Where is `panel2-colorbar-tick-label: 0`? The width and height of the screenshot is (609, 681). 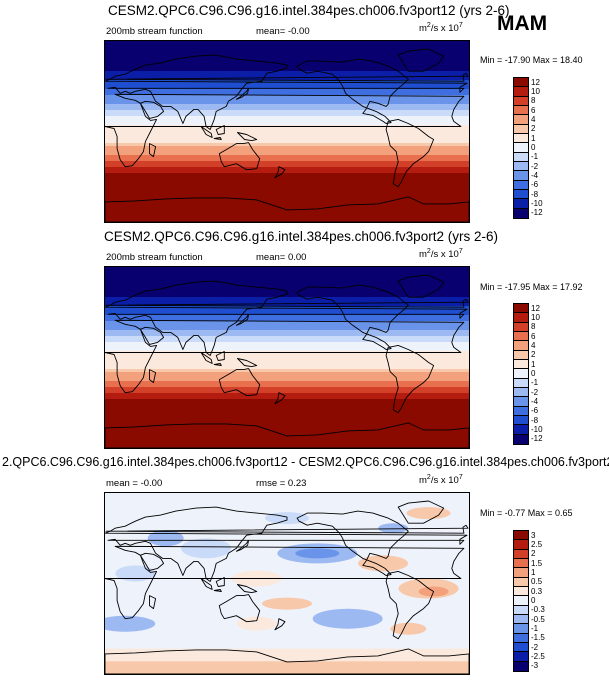
panel2-colorbar-tick-label: 0 is located at coordinates (533, 373).